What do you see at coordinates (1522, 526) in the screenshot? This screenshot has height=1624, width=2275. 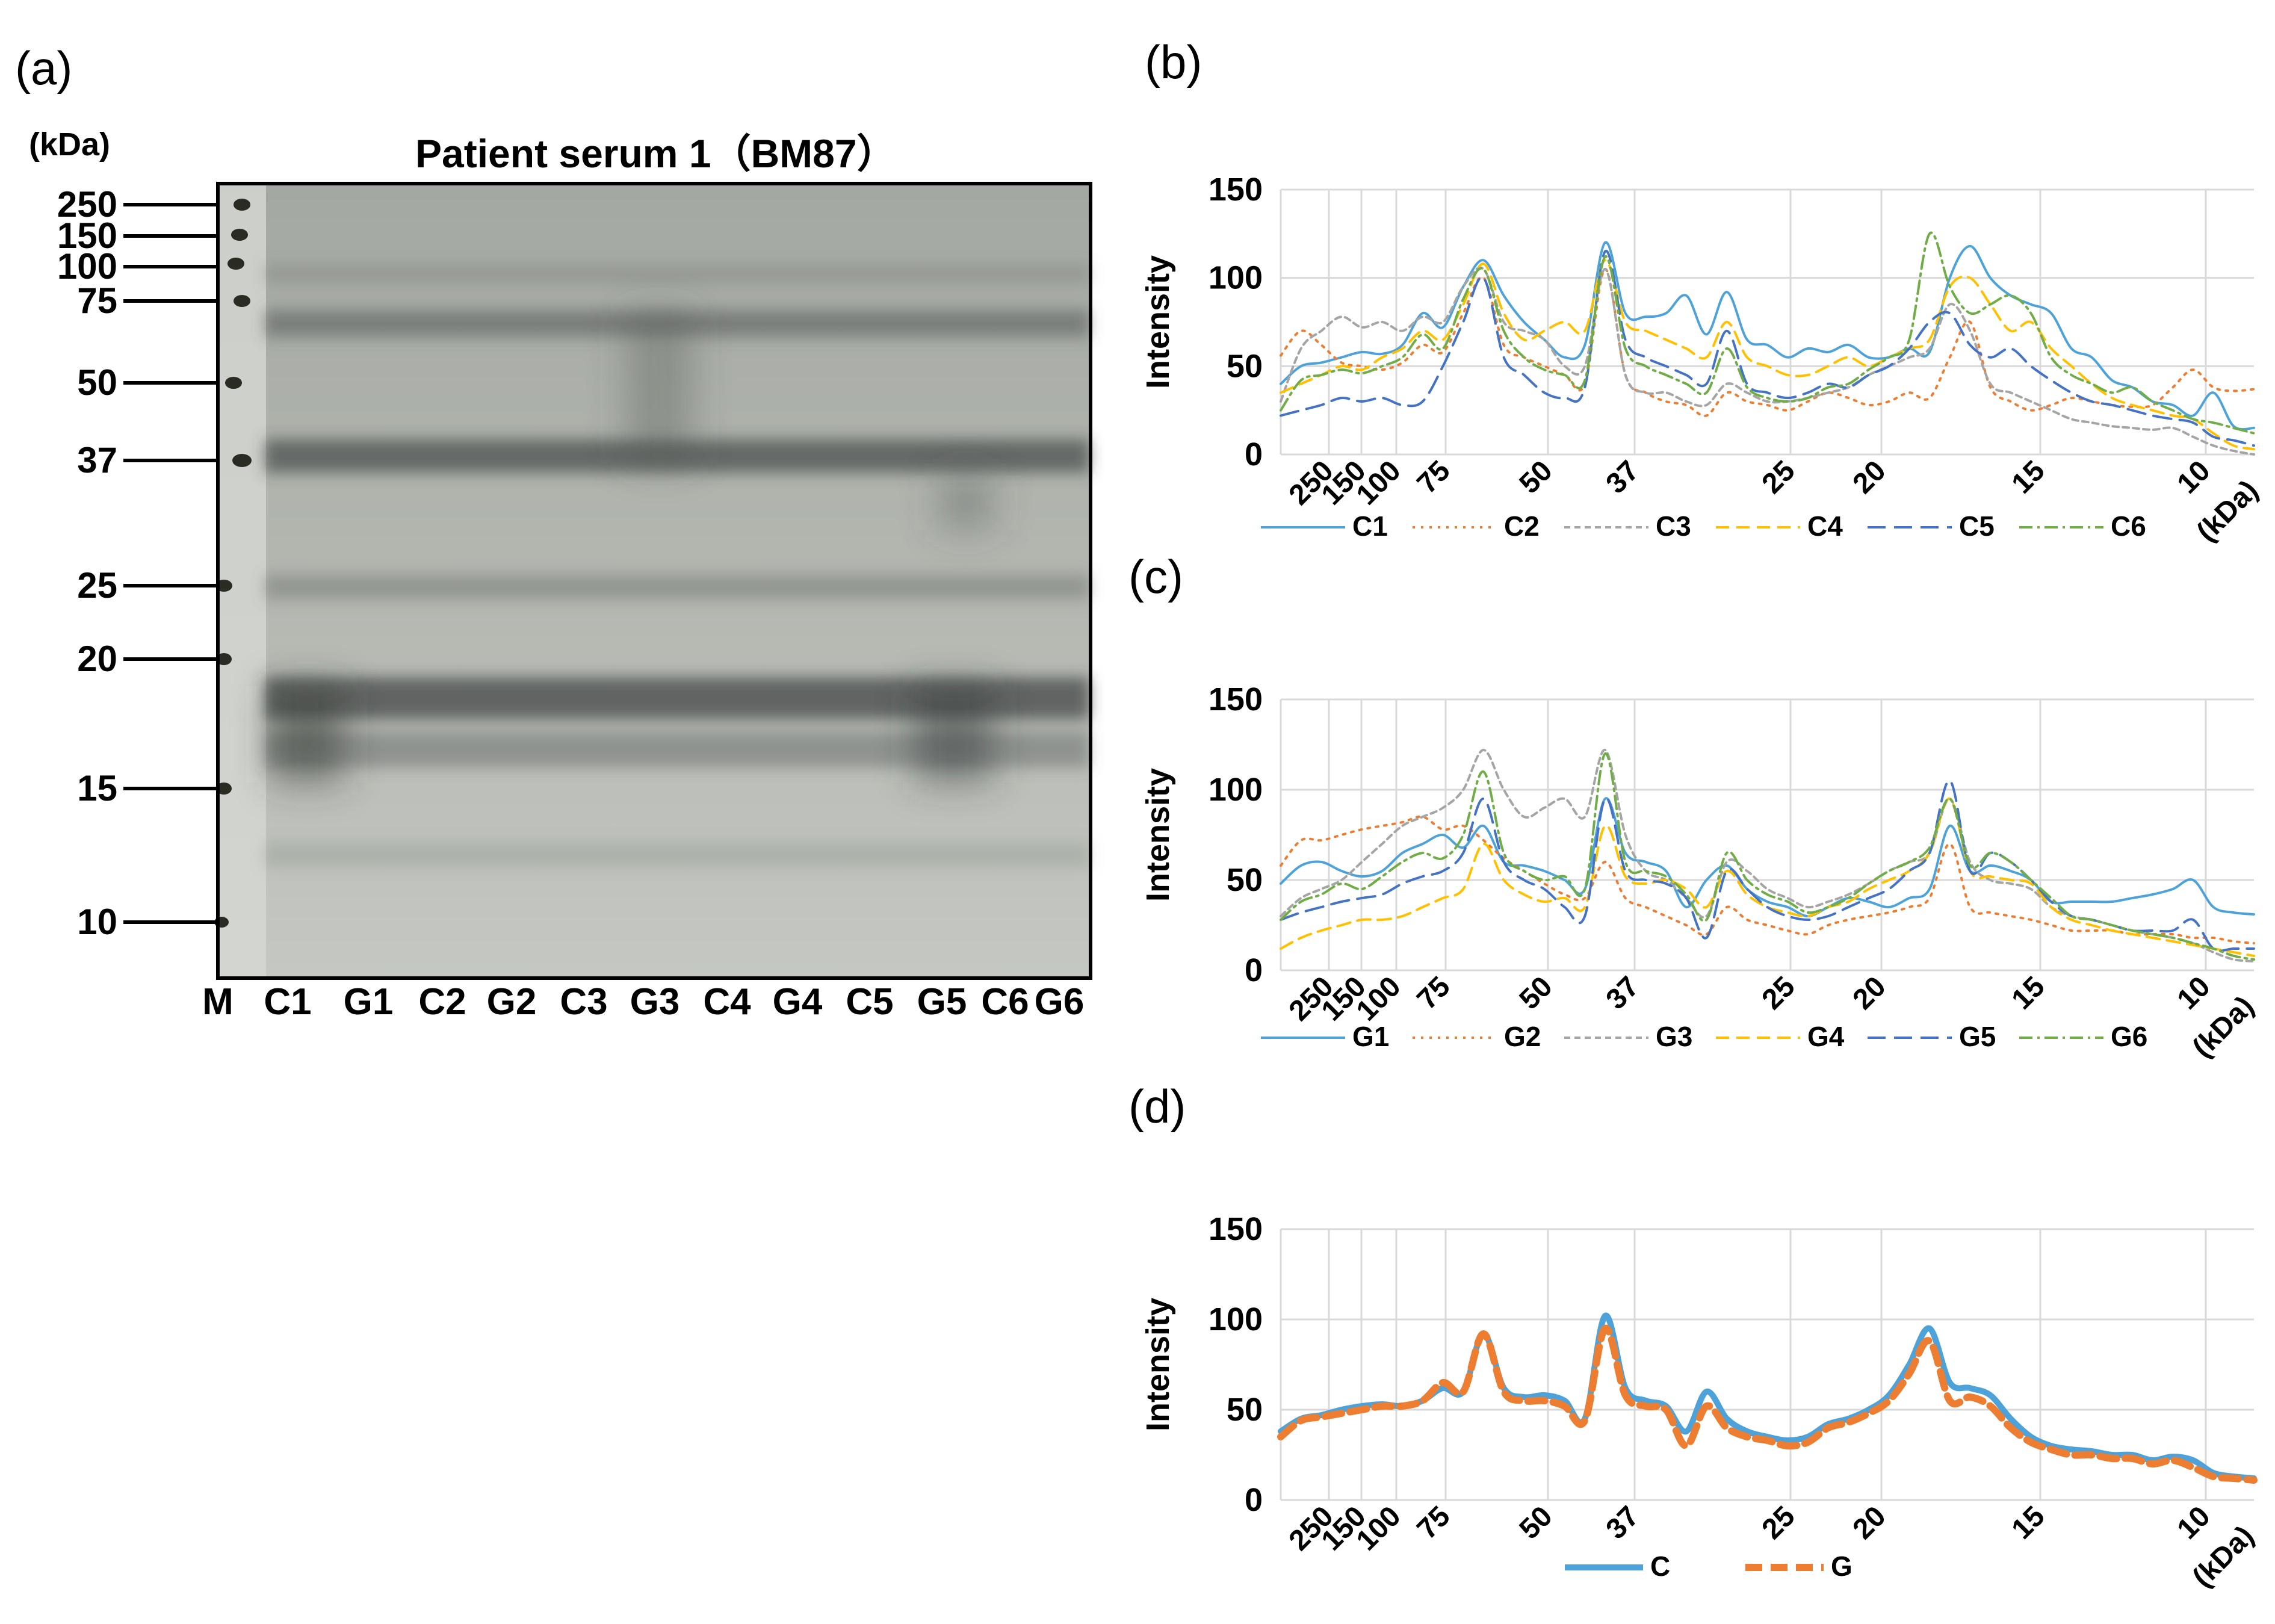 I see `legend-label-C2: C2` at bounding box center [1522, 526].